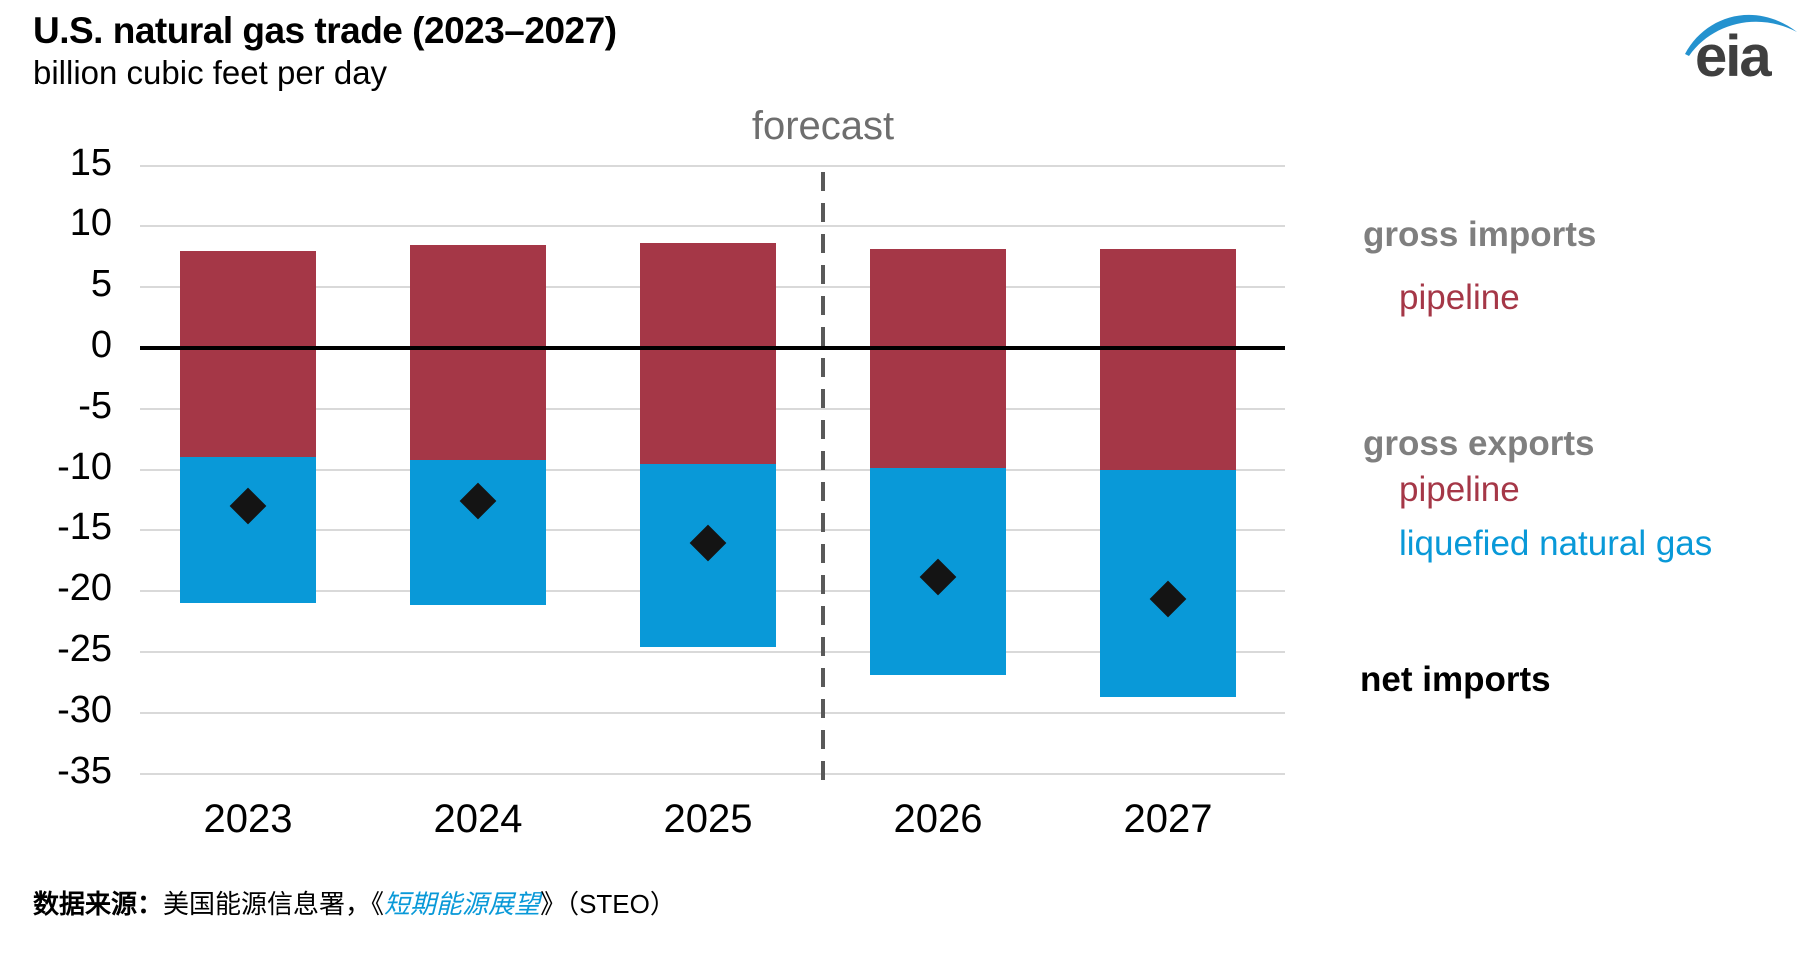 This screenshot has height=958, width=1819. Describe the element at coordinates (1459, 489) in the screenshot. I see `legend-exports-pipeline: pipeline` at that location.